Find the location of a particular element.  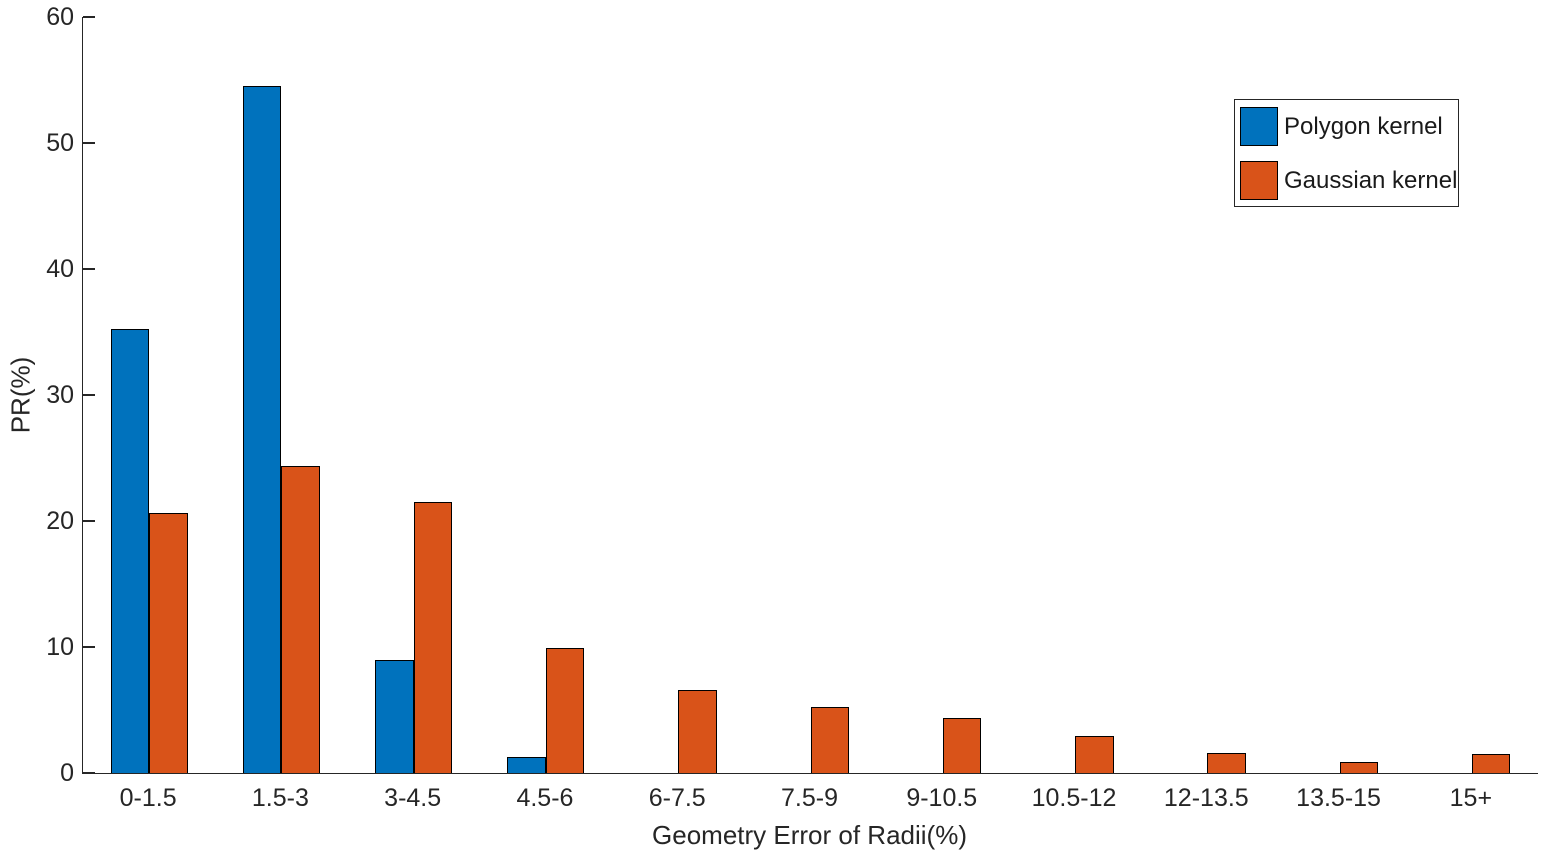

legend-item: Gaussian kernel is located at coordinates (1346, 181).